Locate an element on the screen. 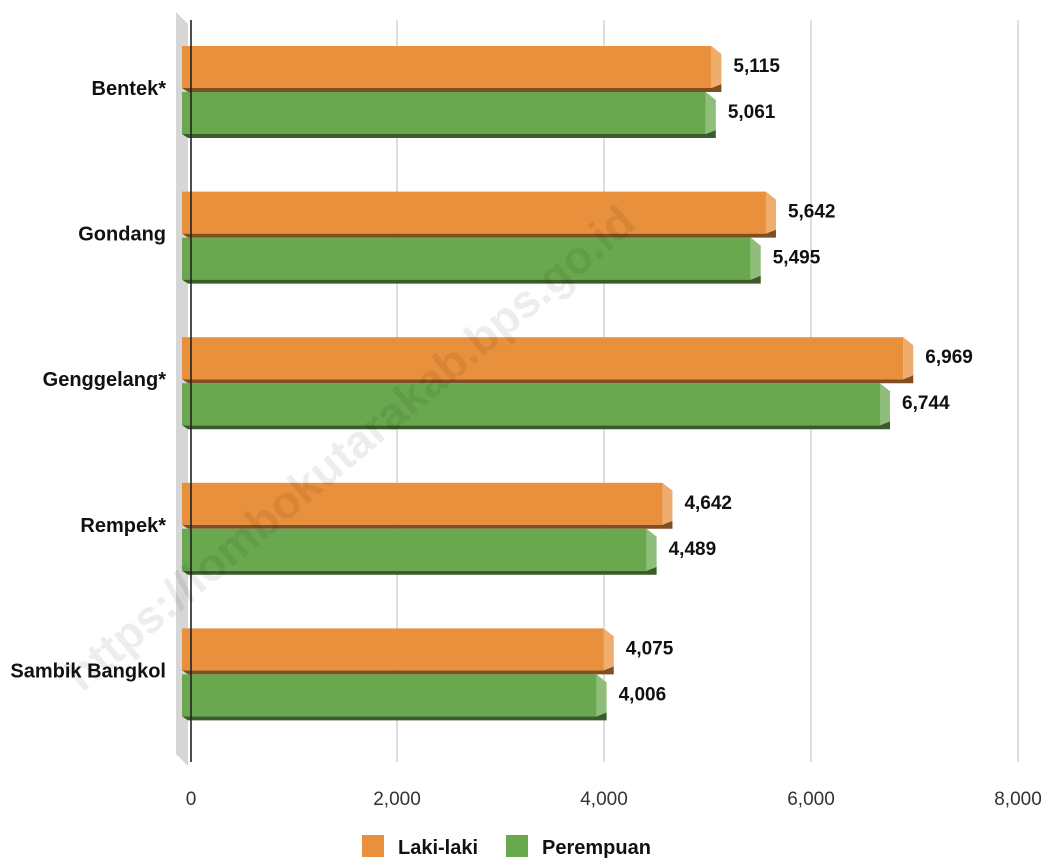 The height and width of the screenshot is (861, 1046). x-tick-label: 2,000 is located at coordinates (397, 799).